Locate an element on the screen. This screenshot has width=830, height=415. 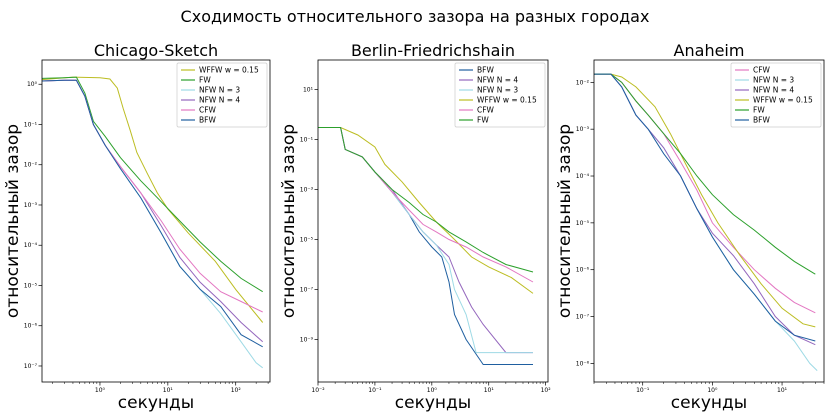
x-tick-label: 10⁻² is located at coordinates (318, 390).